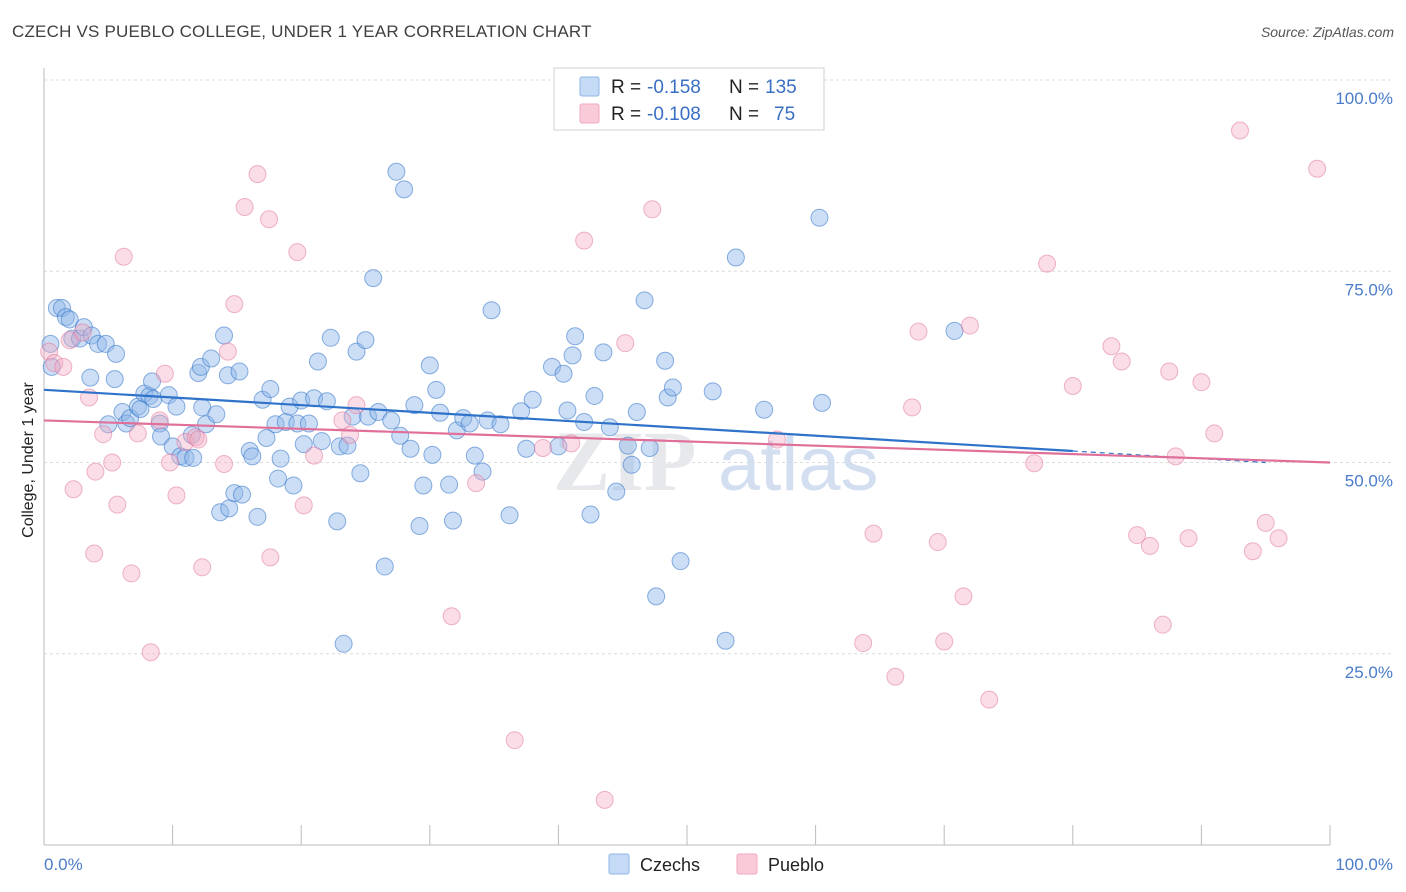 This screenshot has width=1406, height=892. Describe the element at coordinates (28, 460) in the screenshot. I see `y-axis-label: College, Under 1 year` at that location.